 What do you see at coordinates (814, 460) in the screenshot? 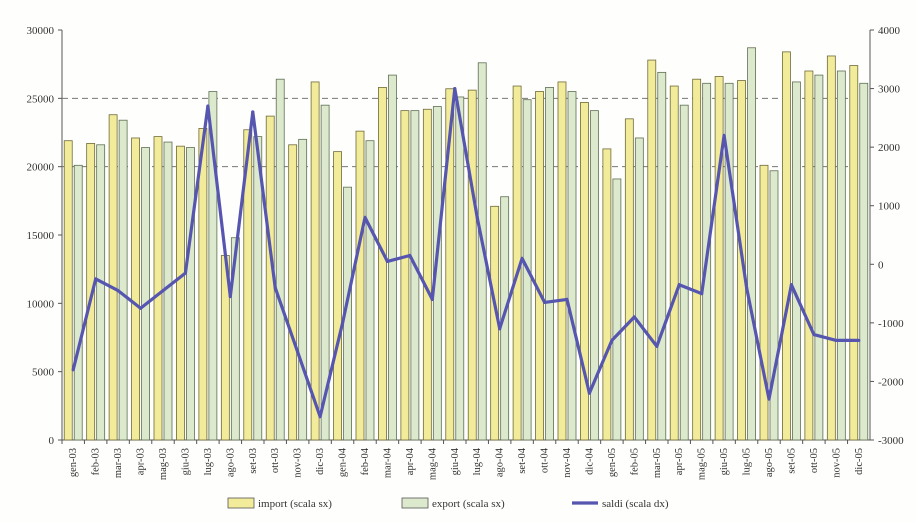
I see `x-tick-label: ott-05` at bounding box center [814, 460].